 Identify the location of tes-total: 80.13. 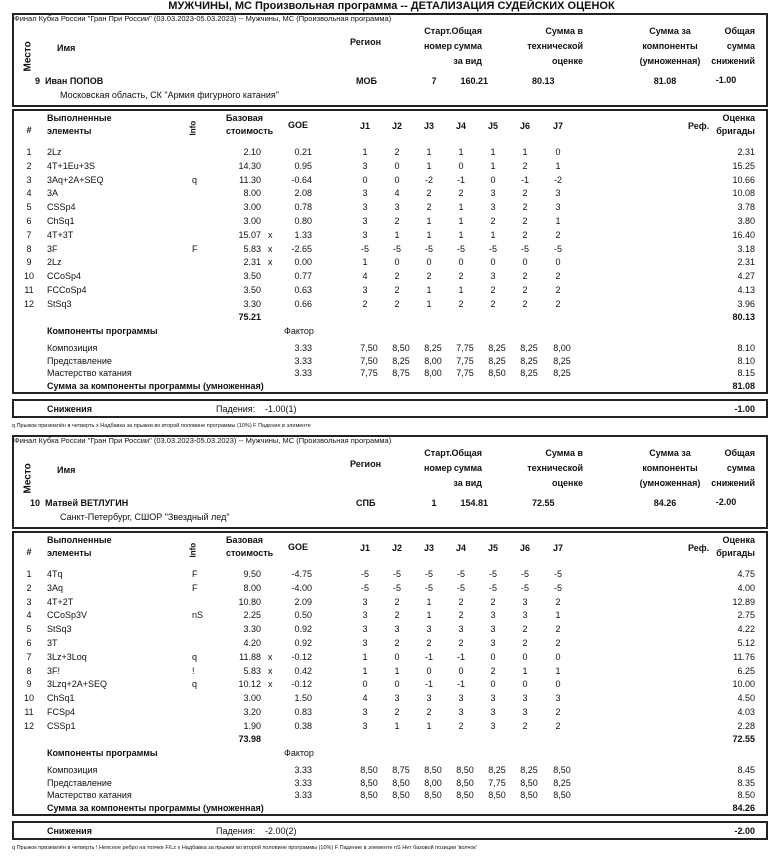
(743, 317).